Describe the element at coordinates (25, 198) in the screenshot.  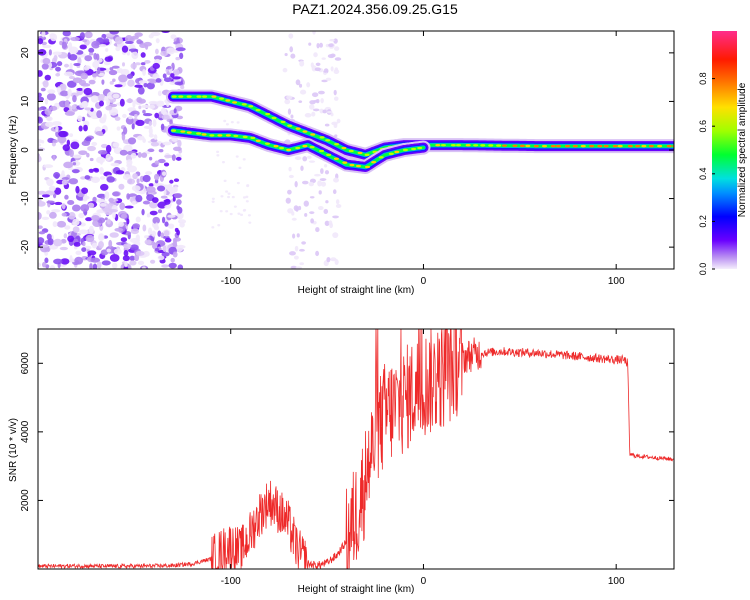
I see `spectrogram-y-tick-label: -10` at that location.